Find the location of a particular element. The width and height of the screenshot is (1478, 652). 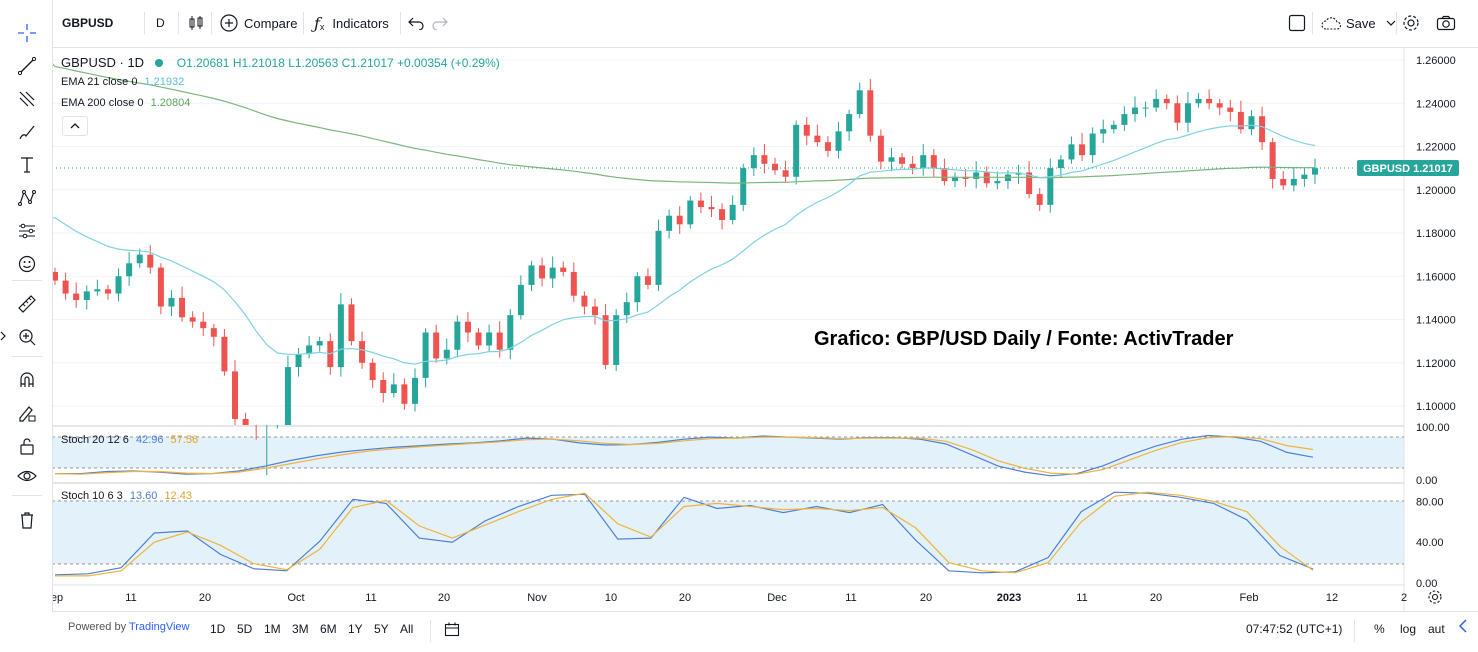

trend-line-icon is located at coordinates (27, 66).